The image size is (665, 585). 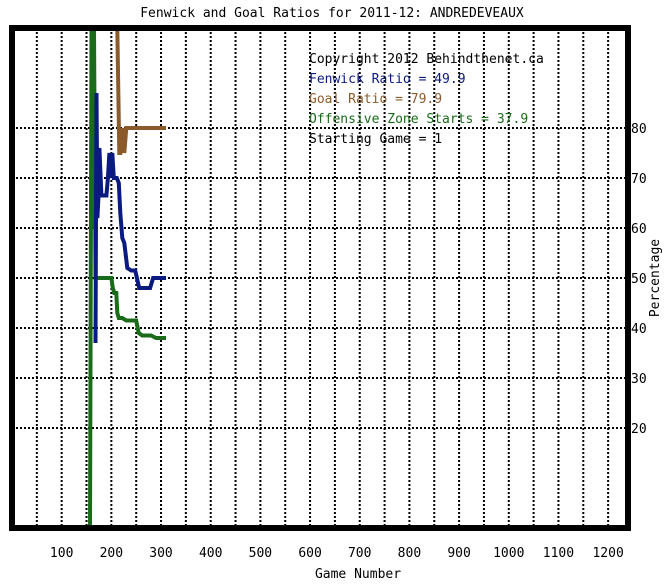 What do you see at coordinates (409, 553) in the screenshot?
I see `x-tick-label: 800` at bounding box center [409, 553].